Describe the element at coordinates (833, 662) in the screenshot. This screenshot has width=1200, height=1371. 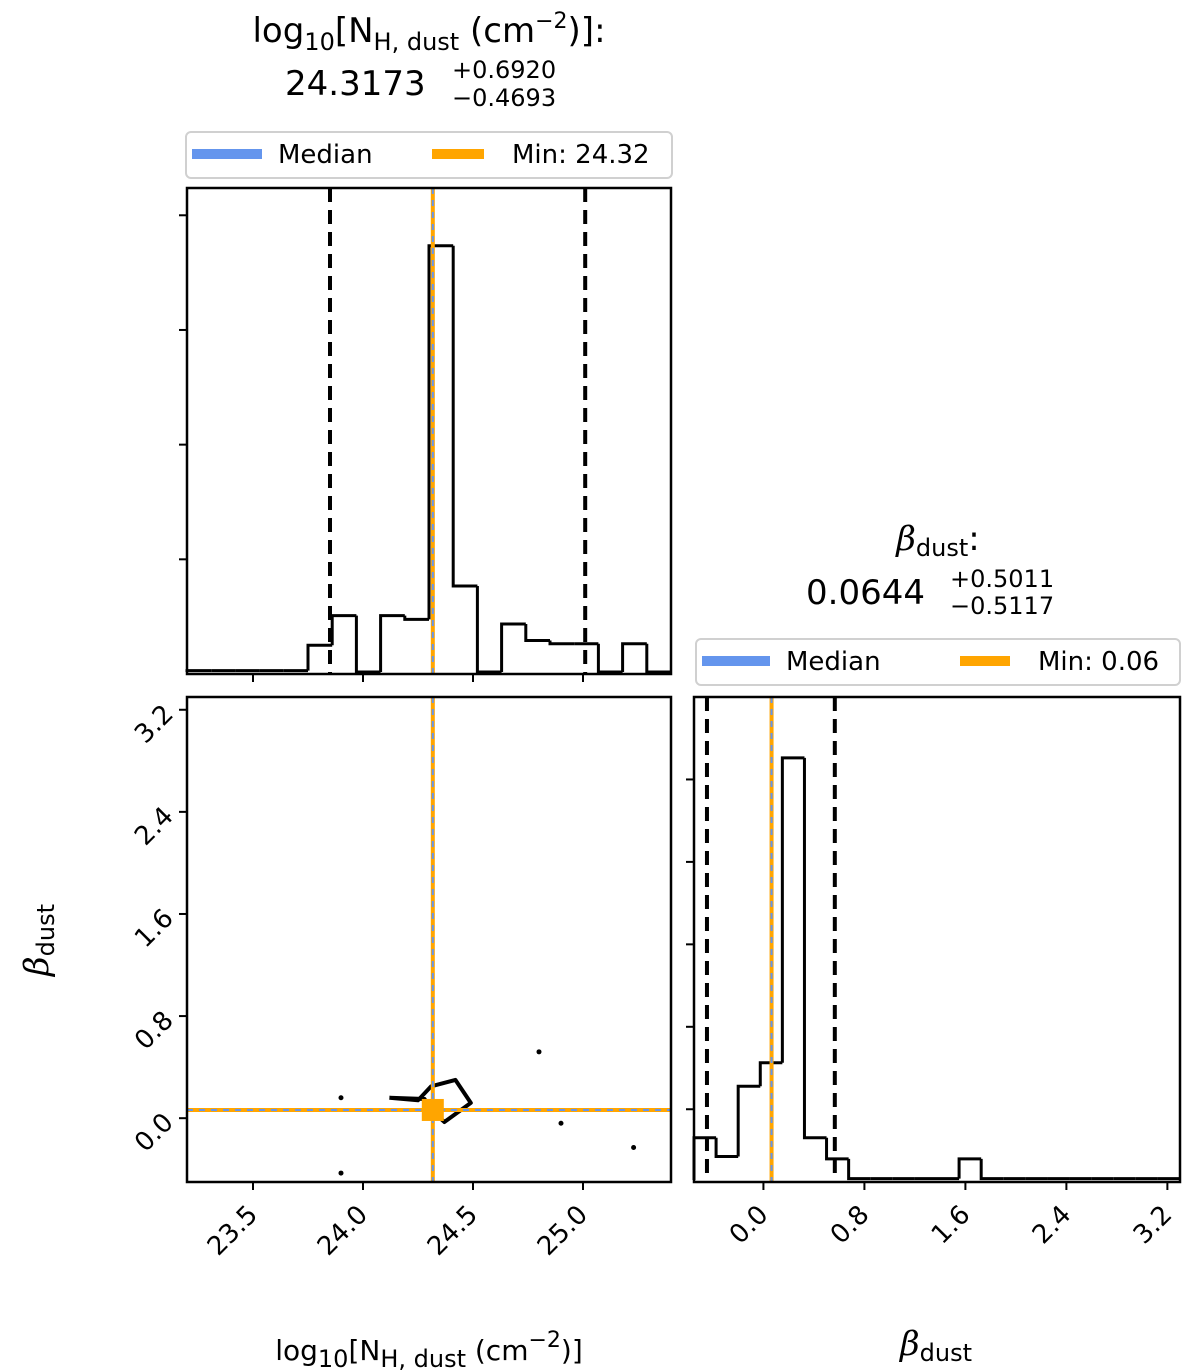
I see `beta-legend-median-label: Median` at that location.